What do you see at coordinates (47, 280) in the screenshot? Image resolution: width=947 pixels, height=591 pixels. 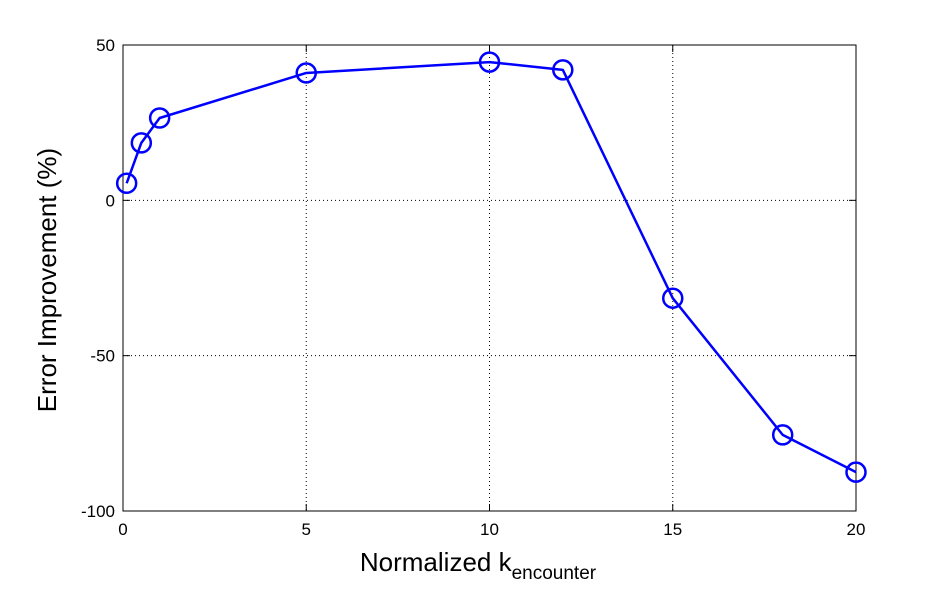 I see `y-axis-label: Error Improvement (%)` at bounding box center [47, 280].